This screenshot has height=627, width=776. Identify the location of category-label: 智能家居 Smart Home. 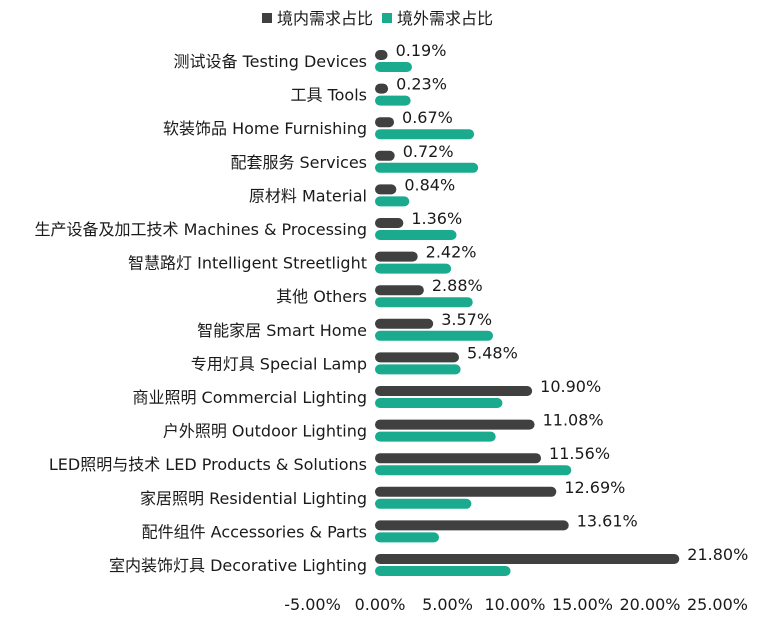
(282, 330).